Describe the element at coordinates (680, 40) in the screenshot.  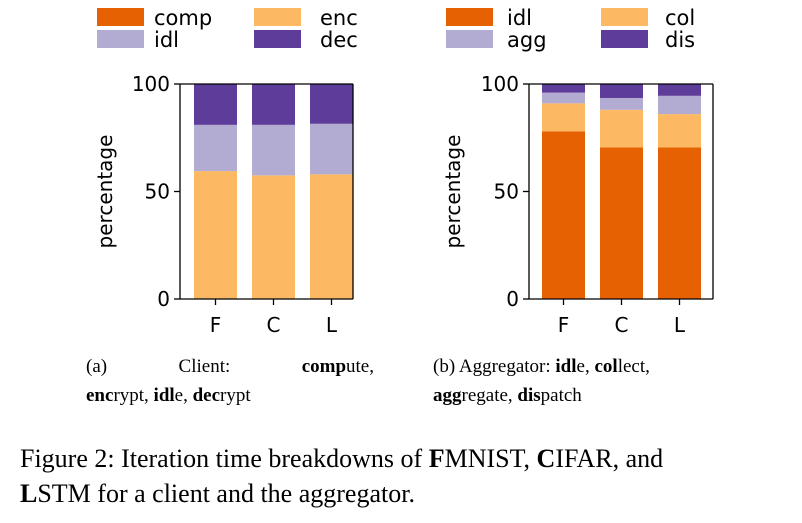
I see `legend-label-dis: dis` at that location.